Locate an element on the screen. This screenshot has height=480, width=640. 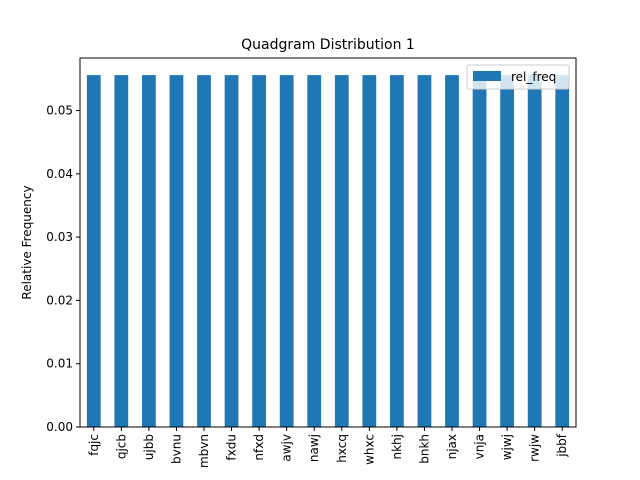
bar-rwjw is located at coordinates (535, 251).